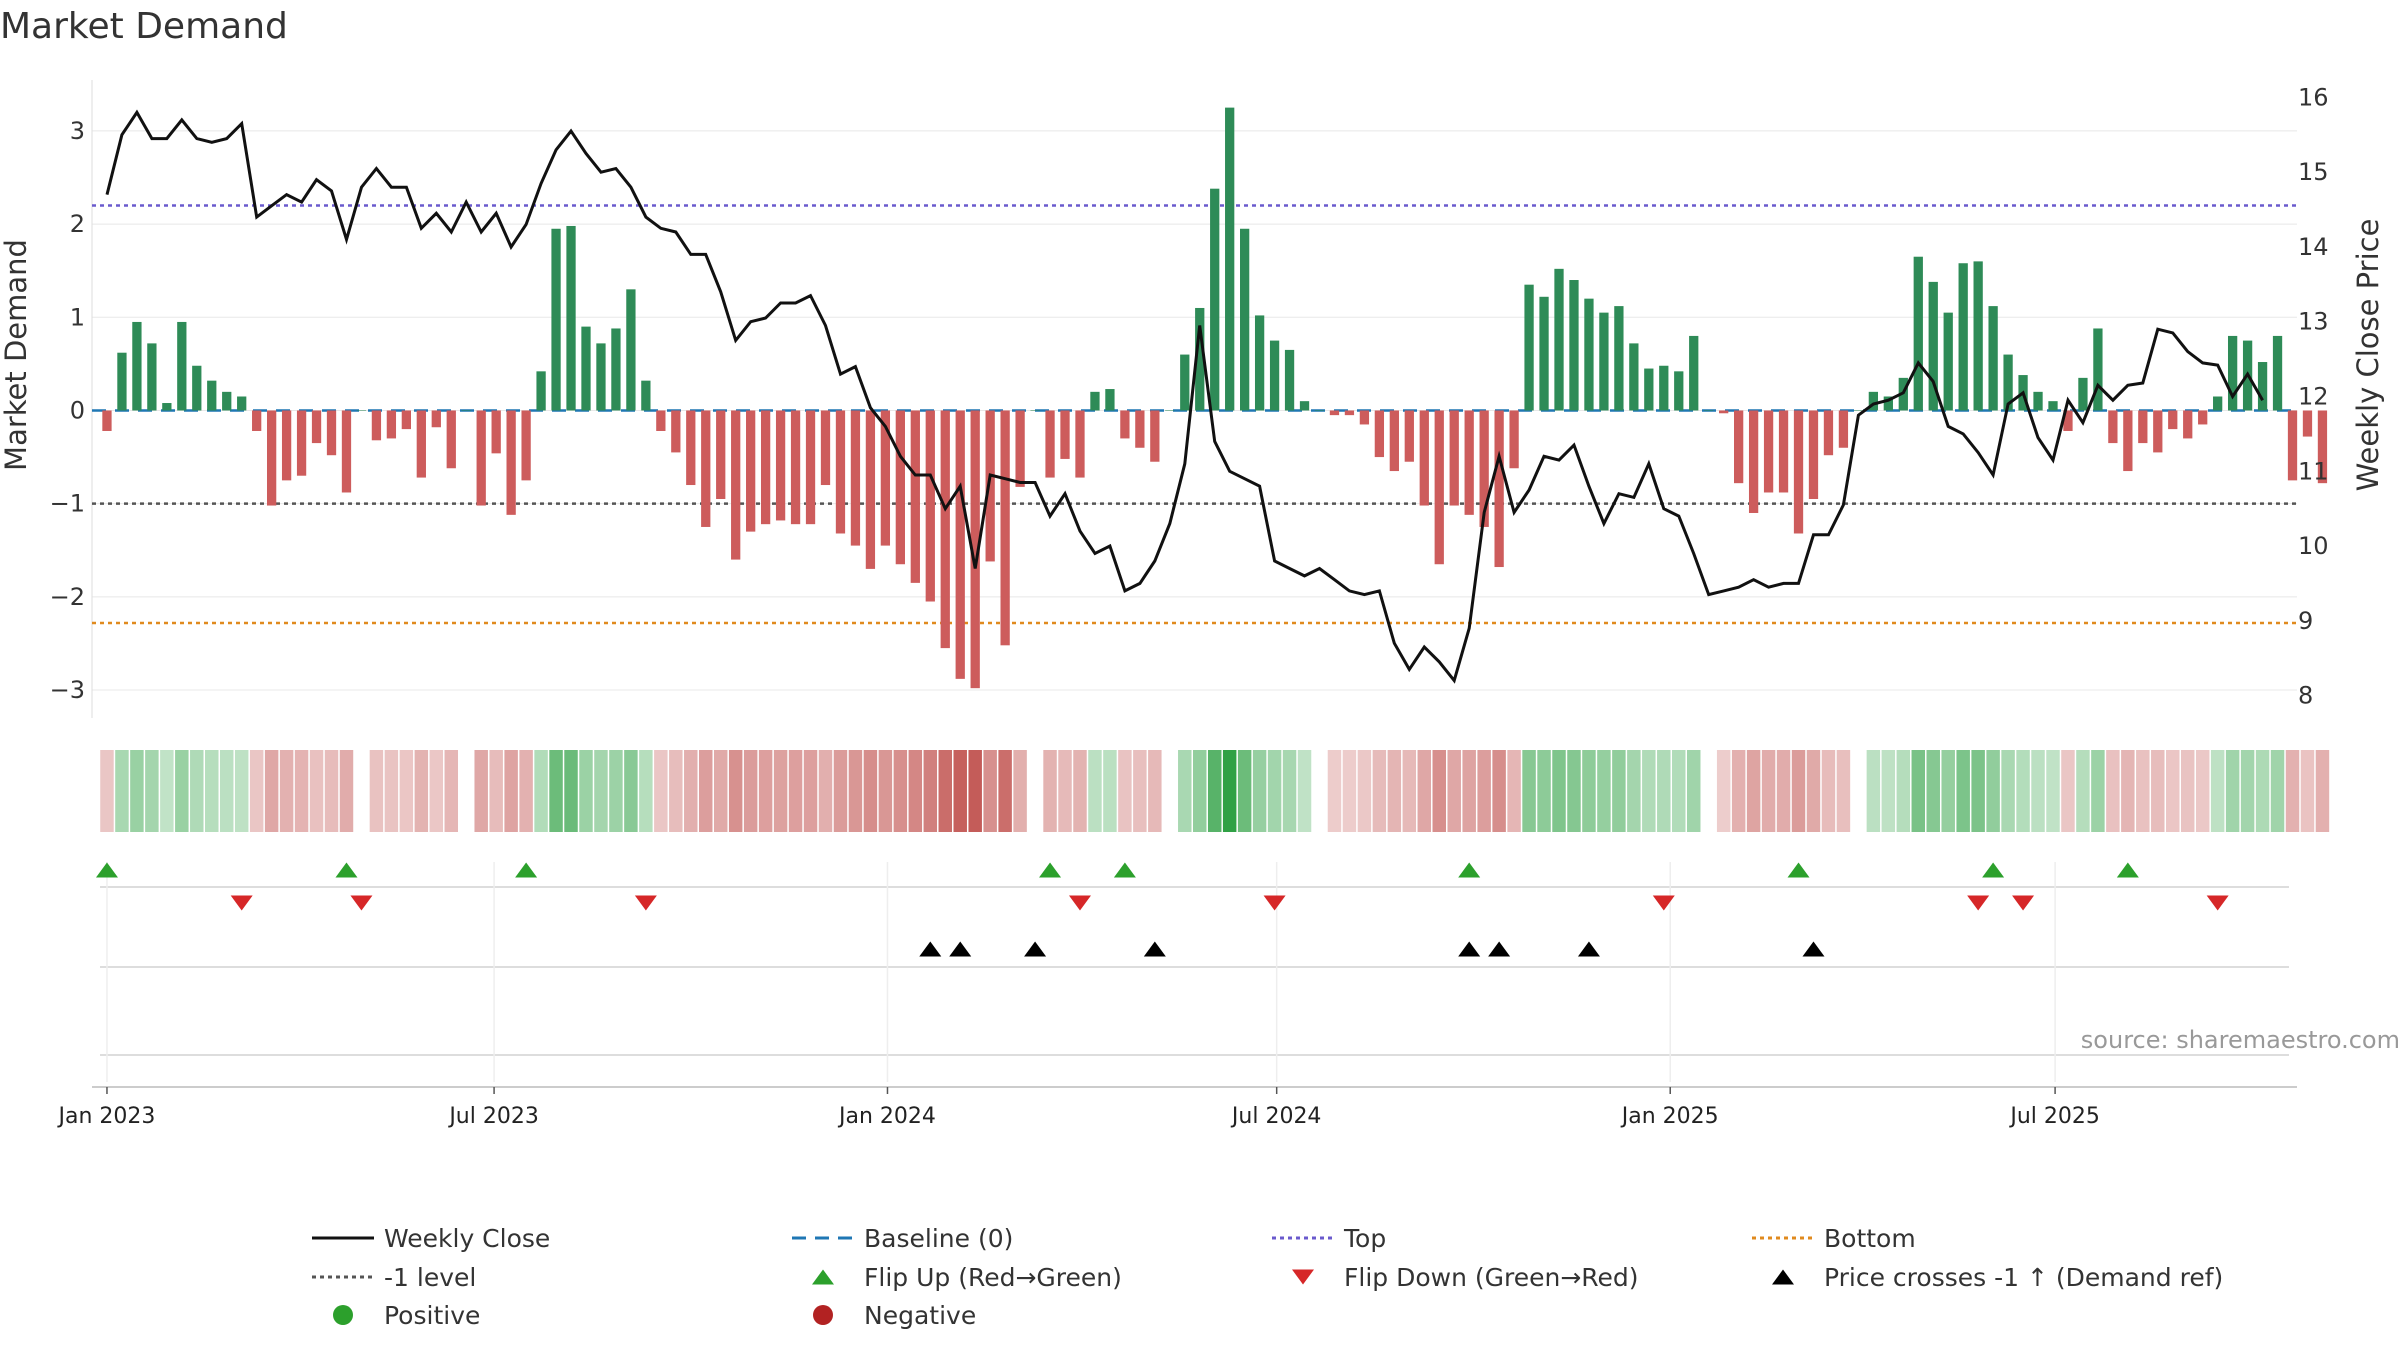  Describe the element at coordinates (1276, 1116) in the screenshot. I see `x-tick-label: Jul 2024` at that location.